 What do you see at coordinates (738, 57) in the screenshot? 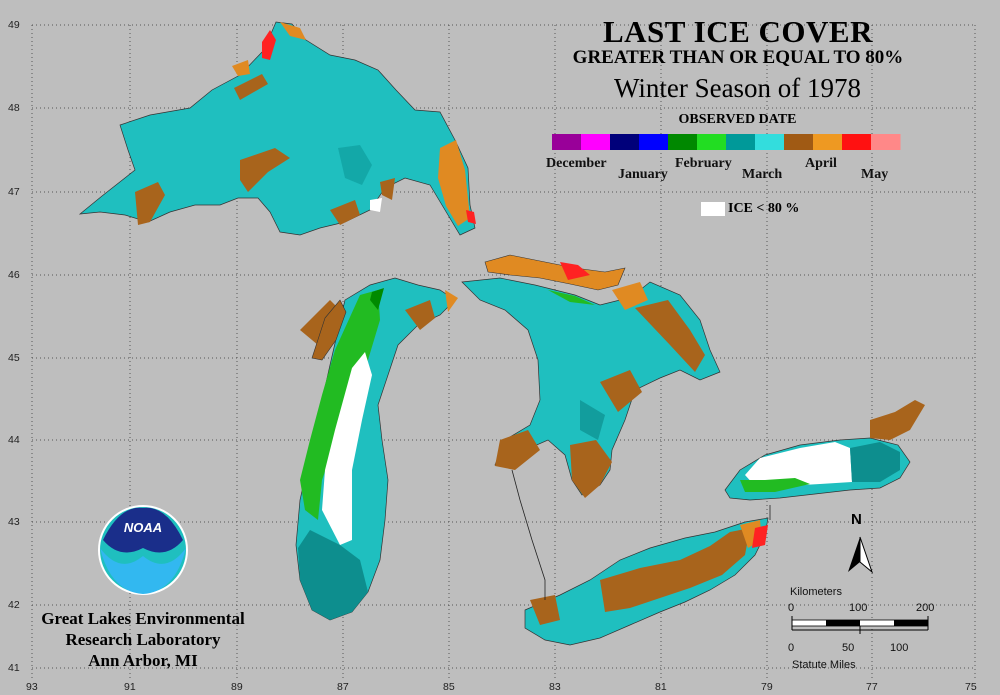
I see `map-subtitle: GREATER THAN OR EQUAL TO 80%` at bounding box center [738, 57].